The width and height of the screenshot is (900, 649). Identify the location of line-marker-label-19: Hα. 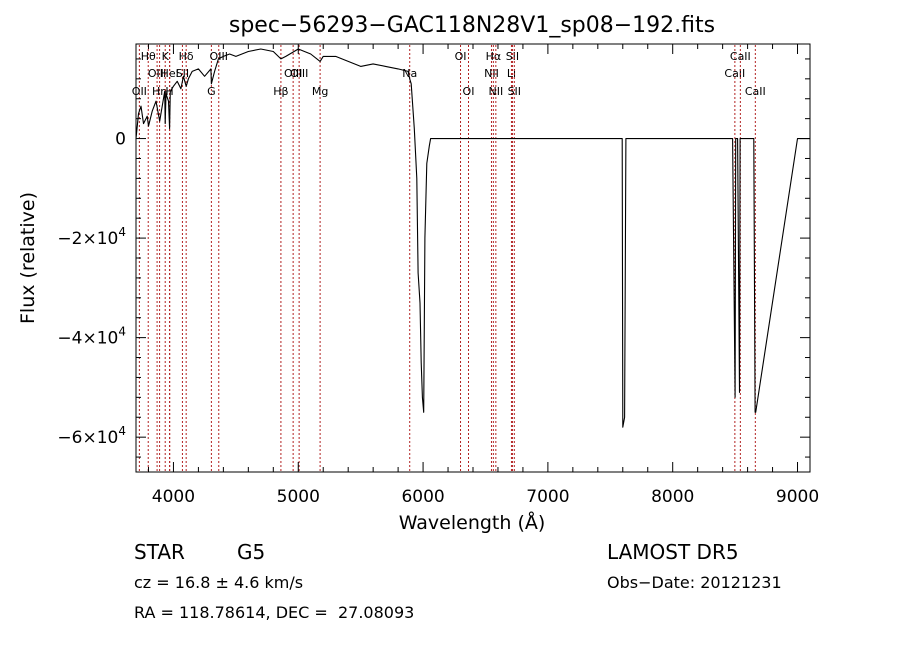
(494, 56).